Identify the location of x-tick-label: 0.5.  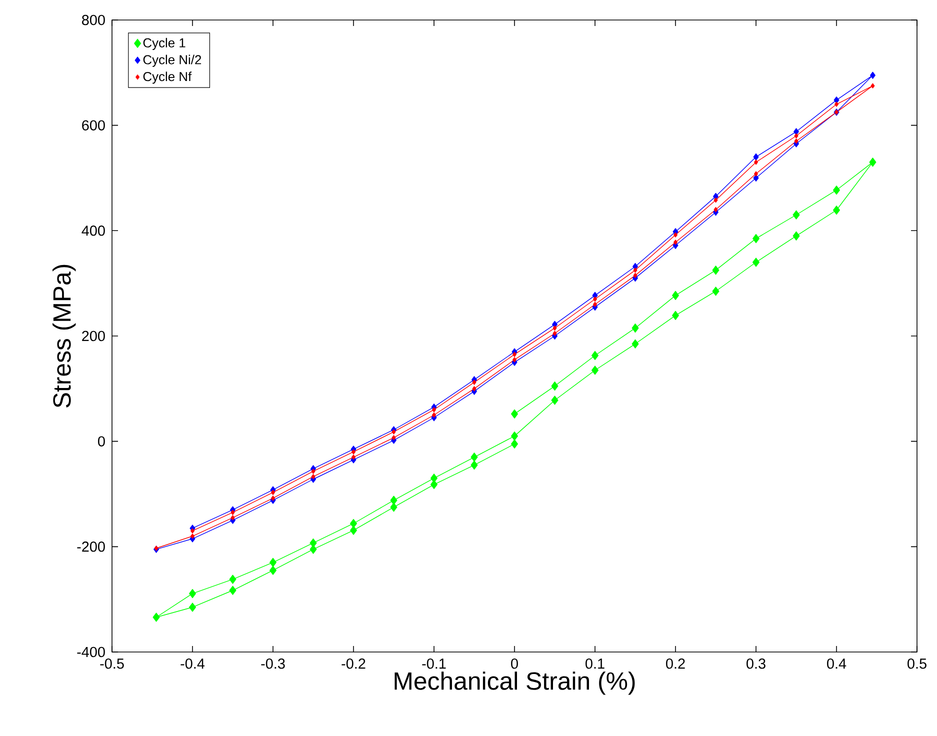
(917, 663).